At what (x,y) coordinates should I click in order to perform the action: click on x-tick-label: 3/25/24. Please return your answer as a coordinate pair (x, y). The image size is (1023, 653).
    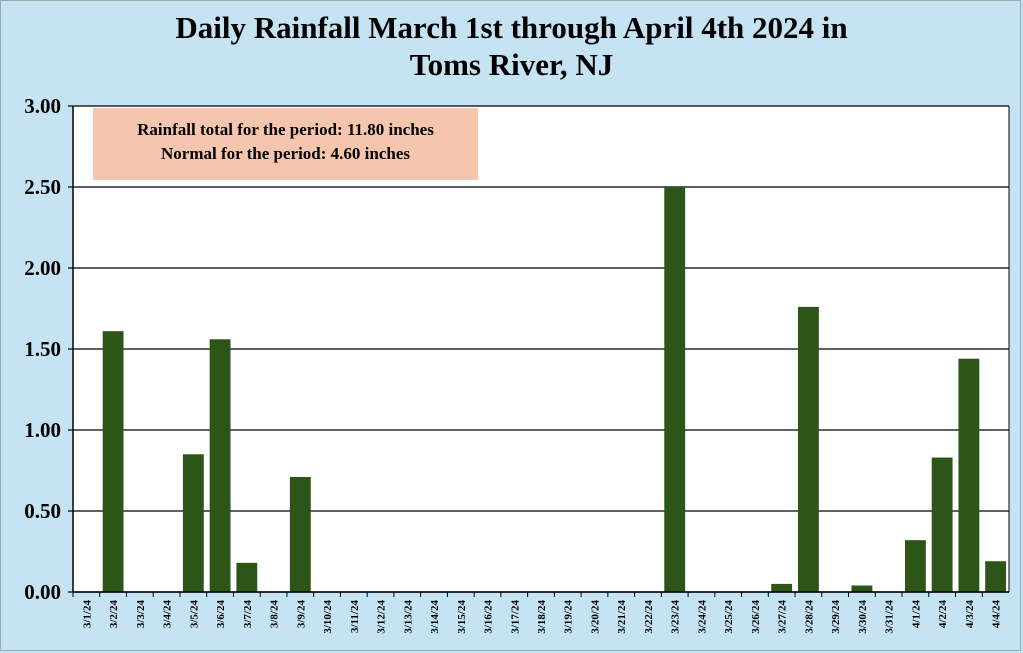
    Looking at the image, I should click on (729, 617).